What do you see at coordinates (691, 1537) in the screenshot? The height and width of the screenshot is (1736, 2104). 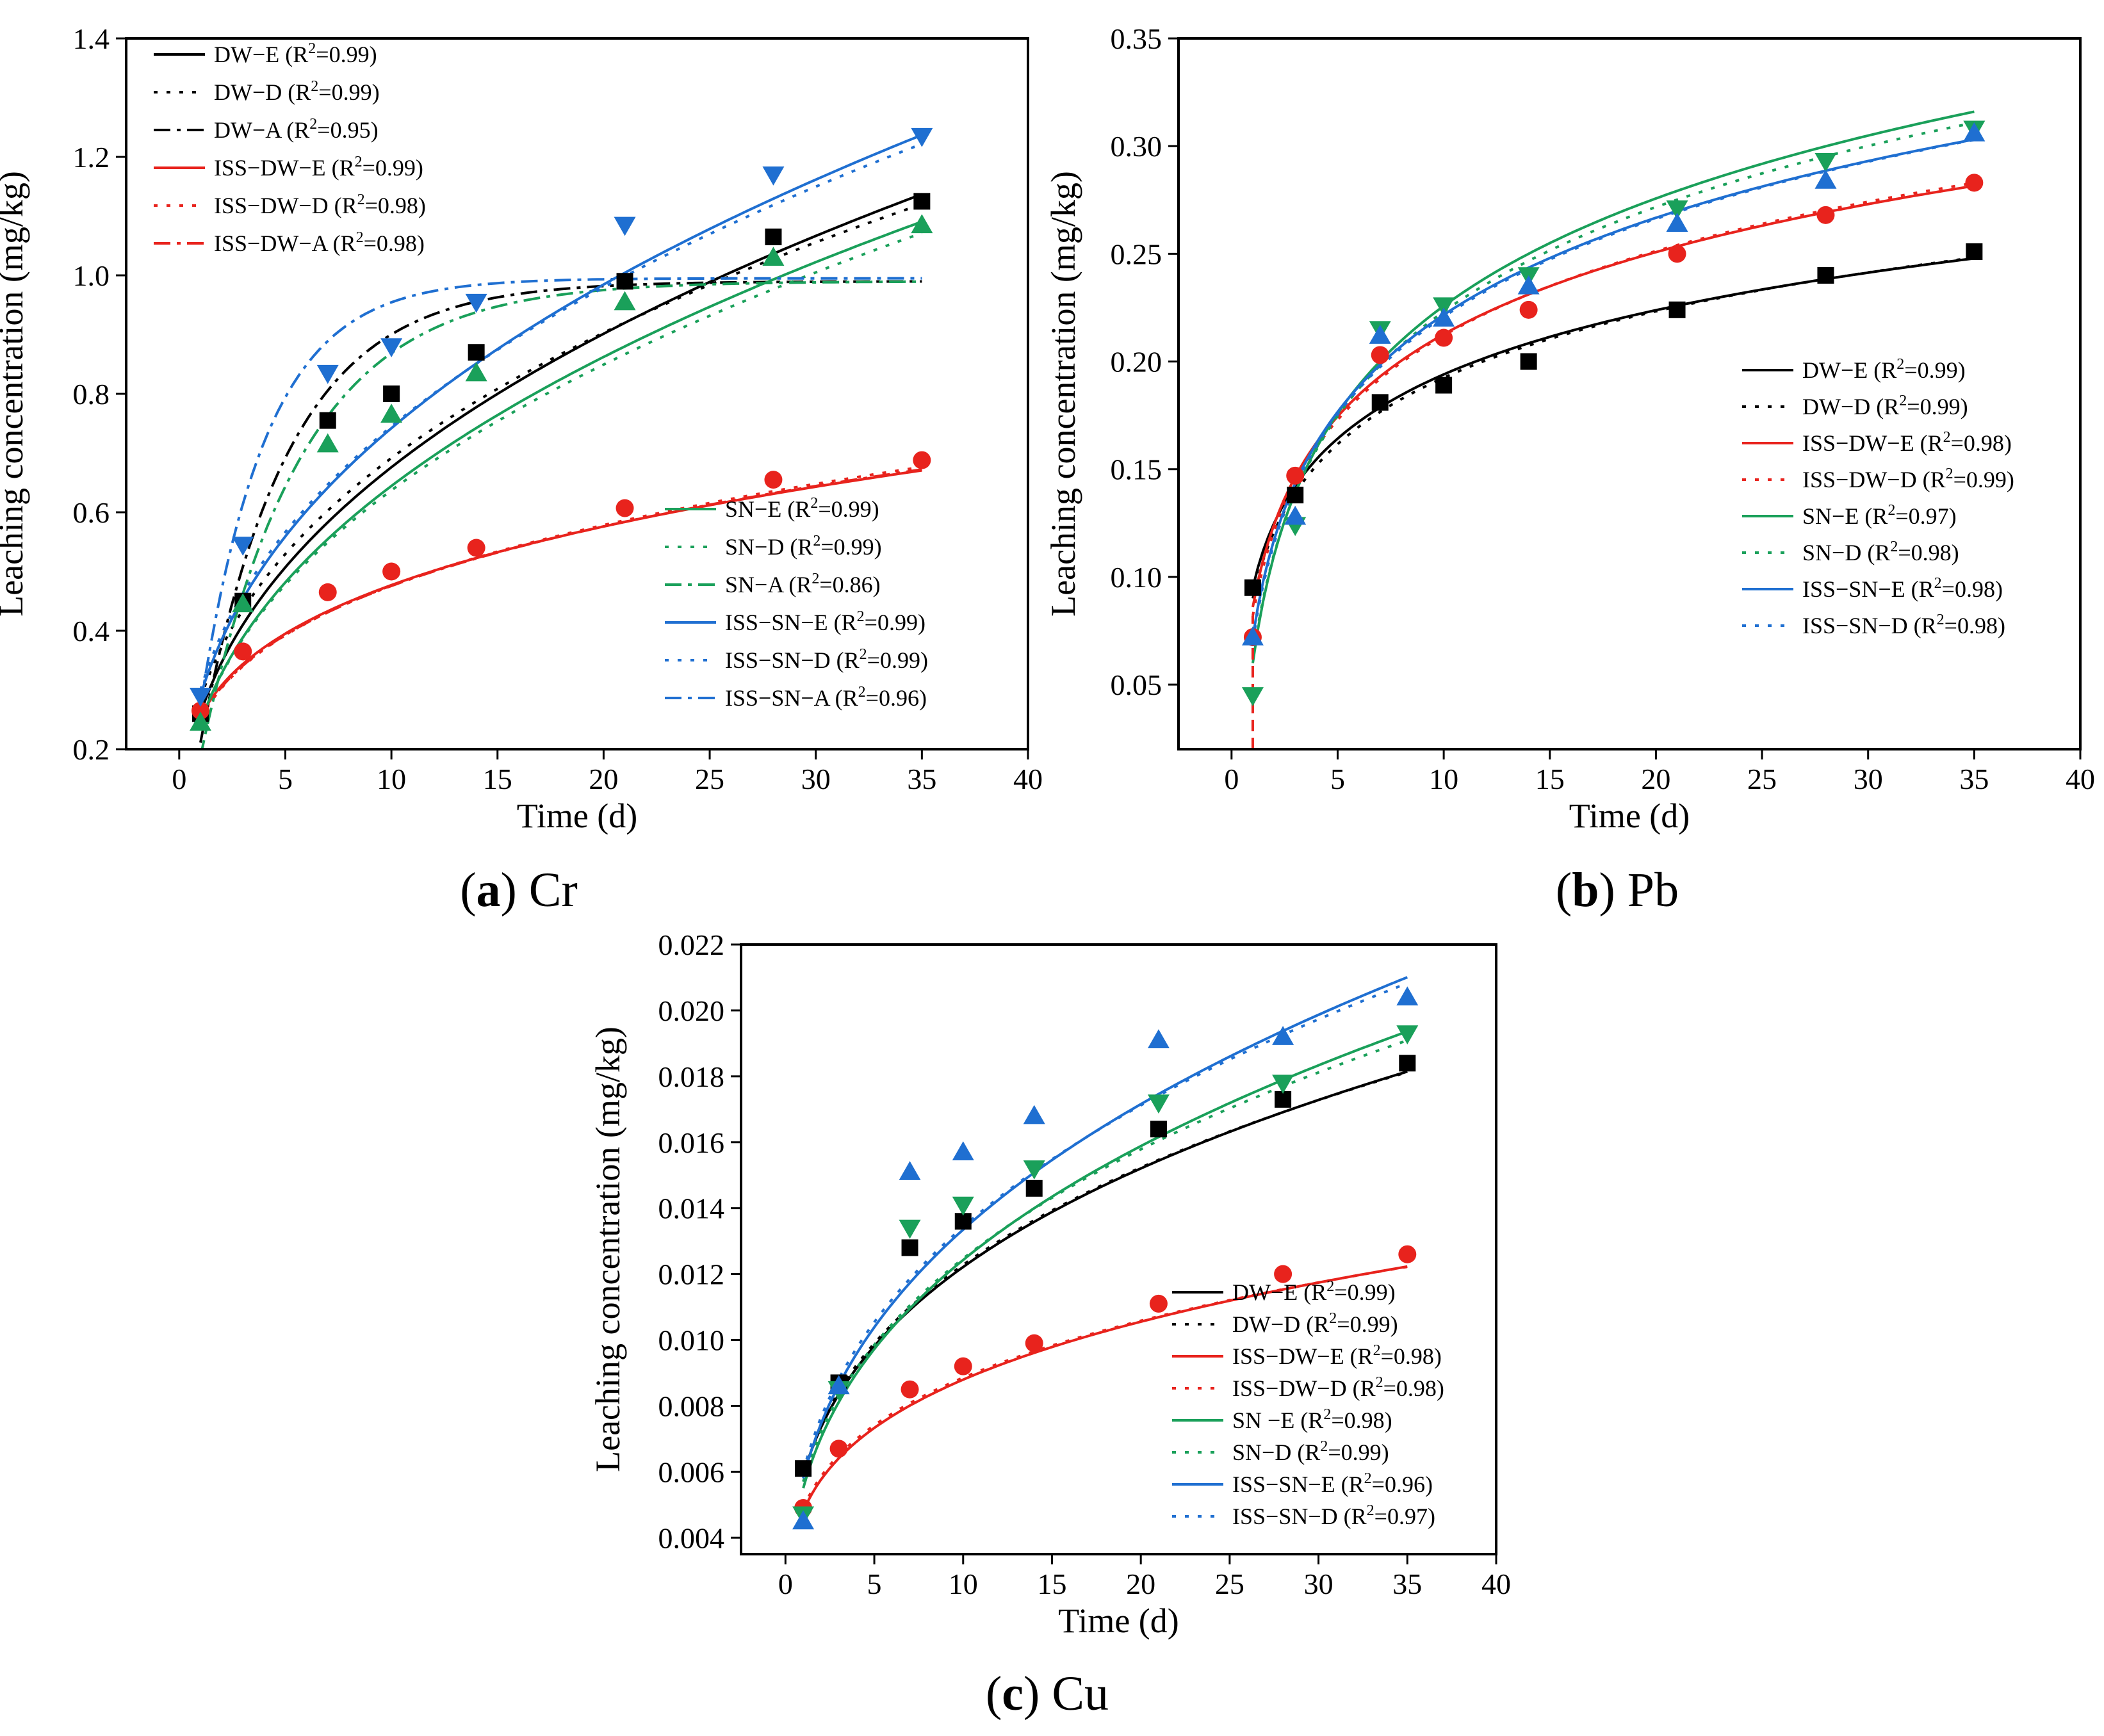 I see `y-tick-label: 0.004` at bounding box center [691, 1537].